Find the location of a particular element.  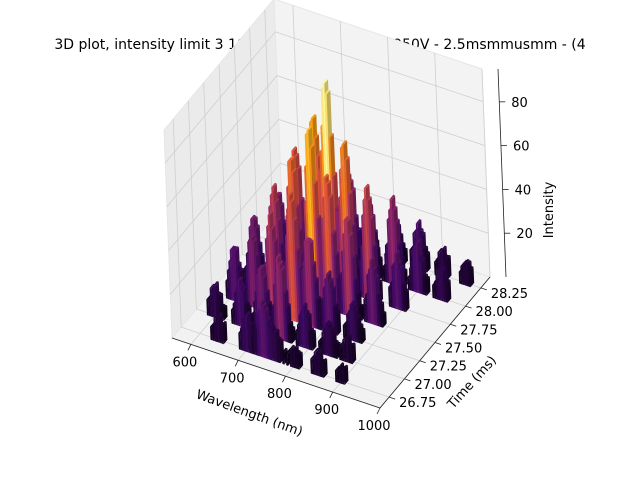

x-axis-line is located at coordinates (276, 373).